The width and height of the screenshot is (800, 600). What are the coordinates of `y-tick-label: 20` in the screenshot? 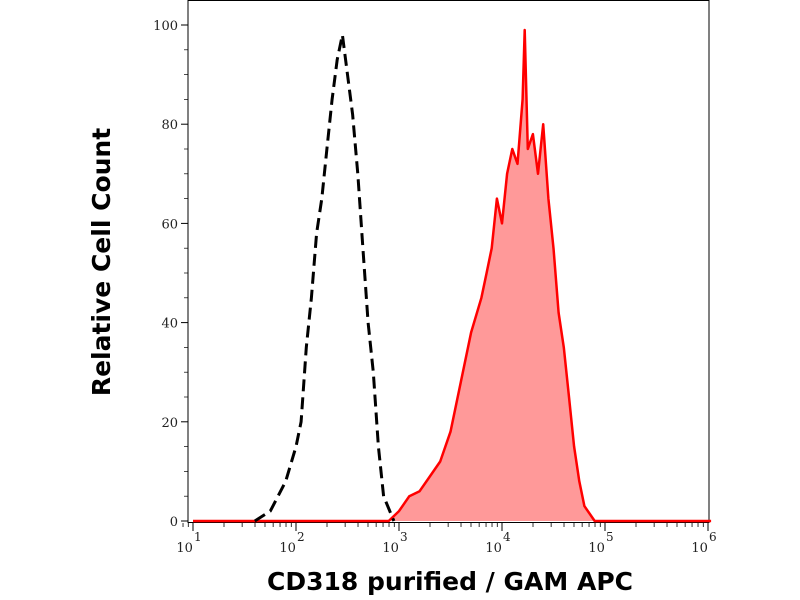 It's located at (169, 423).